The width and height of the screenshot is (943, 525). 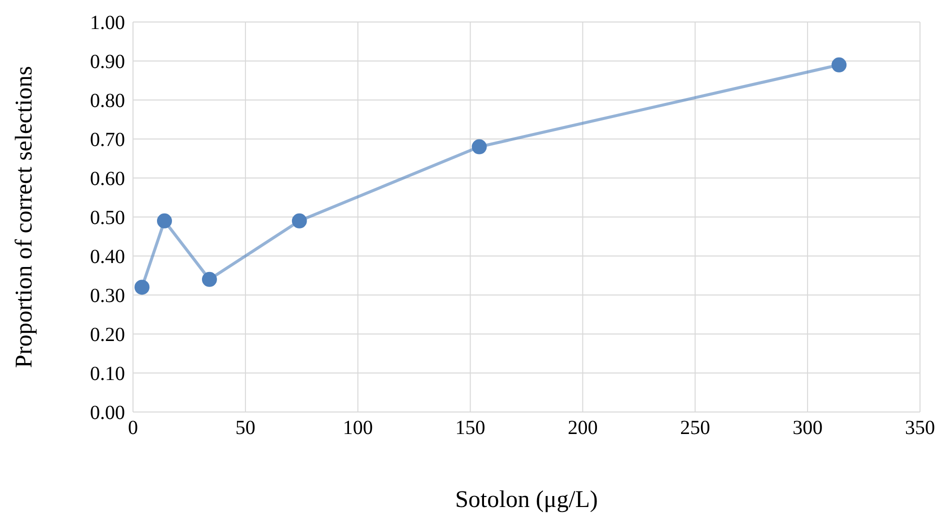 I want to click on x-tick-label: 50, so click(x=245, y=428).